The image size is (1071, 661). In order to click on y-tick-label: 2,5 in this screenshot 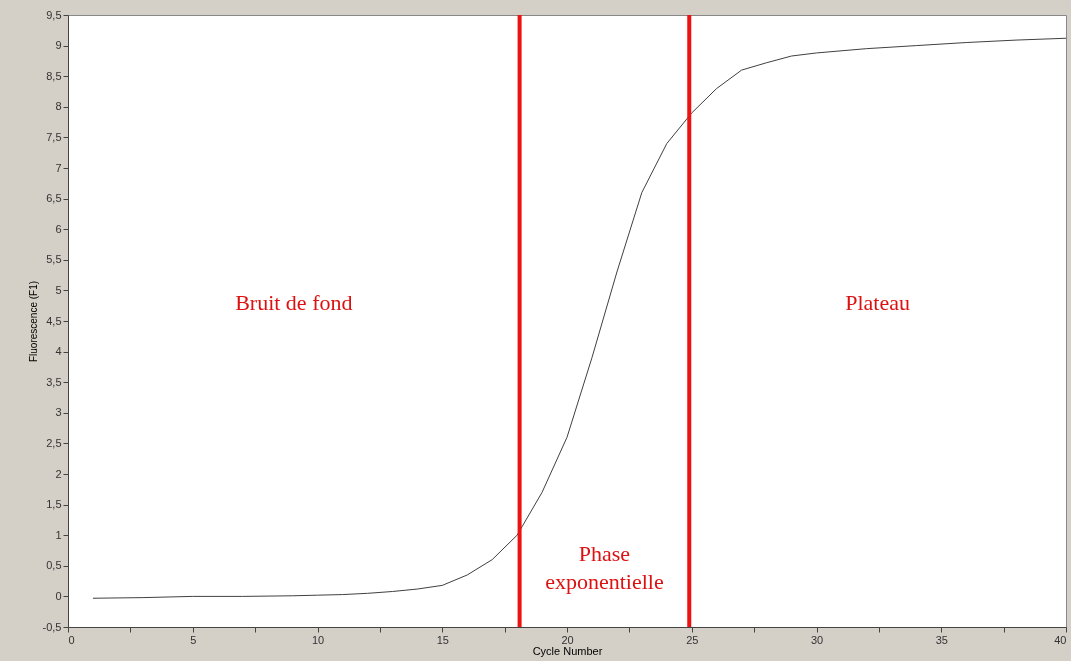, I will do `click(54, 442)`.